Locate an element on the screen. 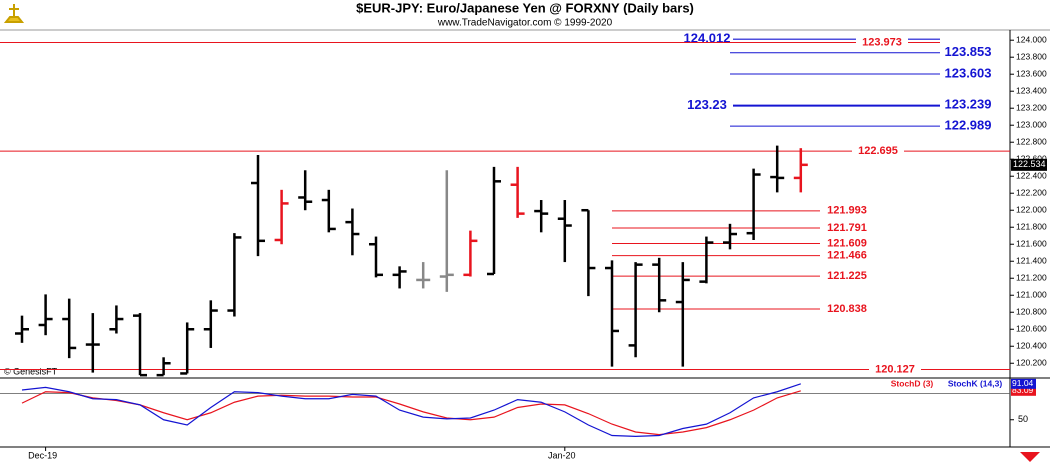 The width and height of the screenshot is (1050, 464). value-marker-label: 83.09 is located at coordinates (1023, 390).